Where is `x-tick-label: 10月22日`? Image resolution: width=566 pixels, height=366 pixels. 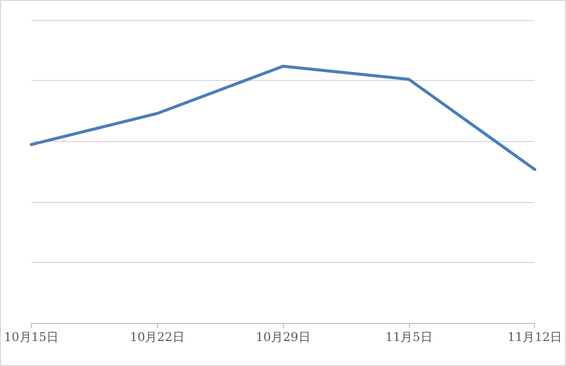
x-tick-label: 10月22日 is located at coordinates (157, 337).